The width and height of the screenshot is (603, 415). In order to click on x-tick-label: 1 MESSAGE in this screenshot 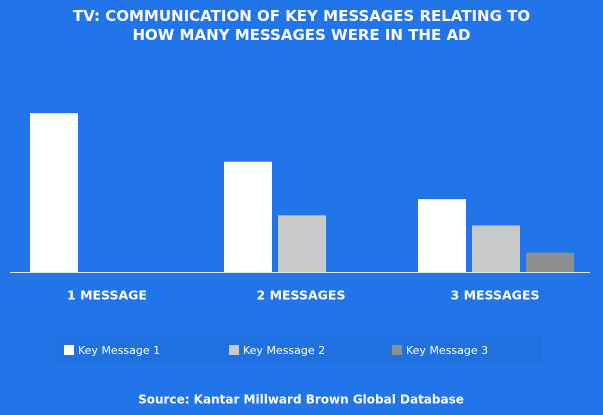, I will do `click(107, 295)`.